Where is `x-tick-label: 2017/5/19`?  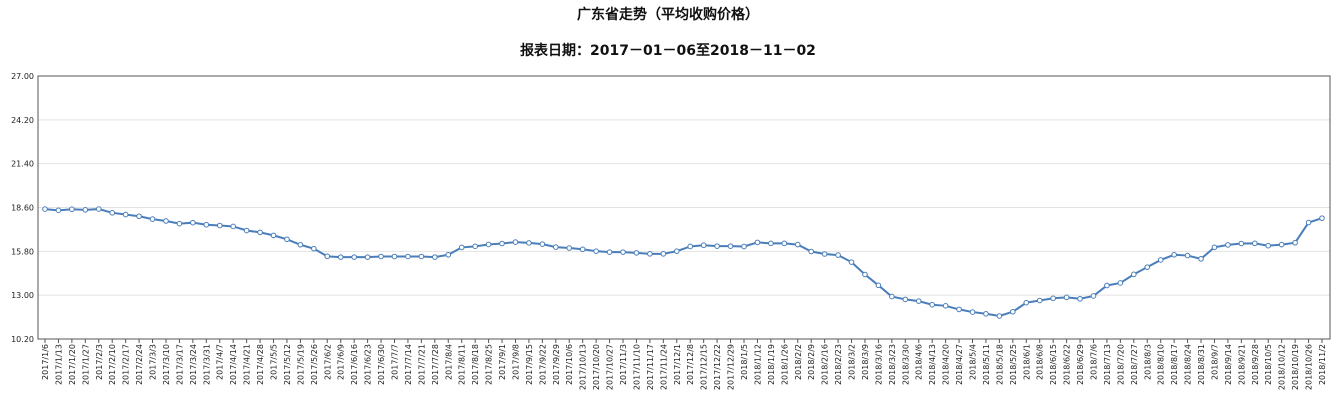 x-tick-label: 2017/5/19 is located at coordinates (300, 364).